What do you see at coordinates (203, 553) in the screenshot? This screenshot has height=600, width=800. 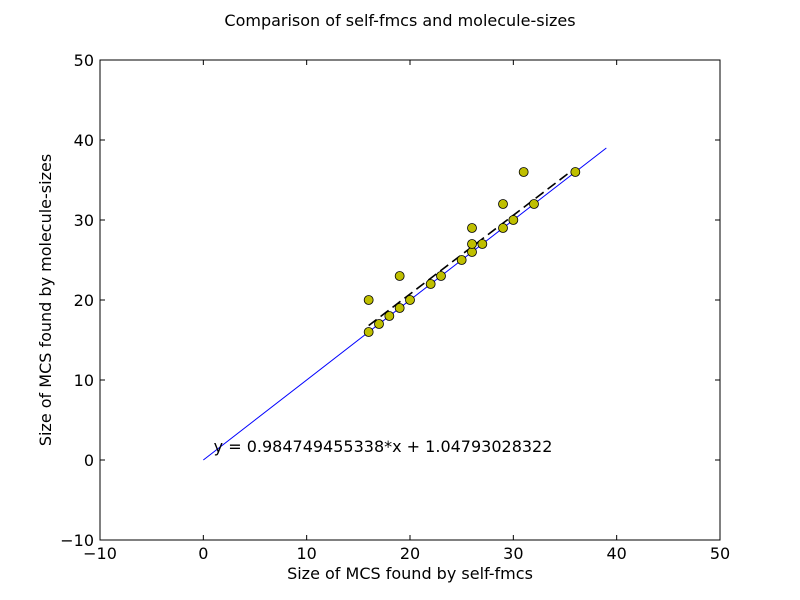 I see `x-tick-label: 0` at bounding box center [203, 553].